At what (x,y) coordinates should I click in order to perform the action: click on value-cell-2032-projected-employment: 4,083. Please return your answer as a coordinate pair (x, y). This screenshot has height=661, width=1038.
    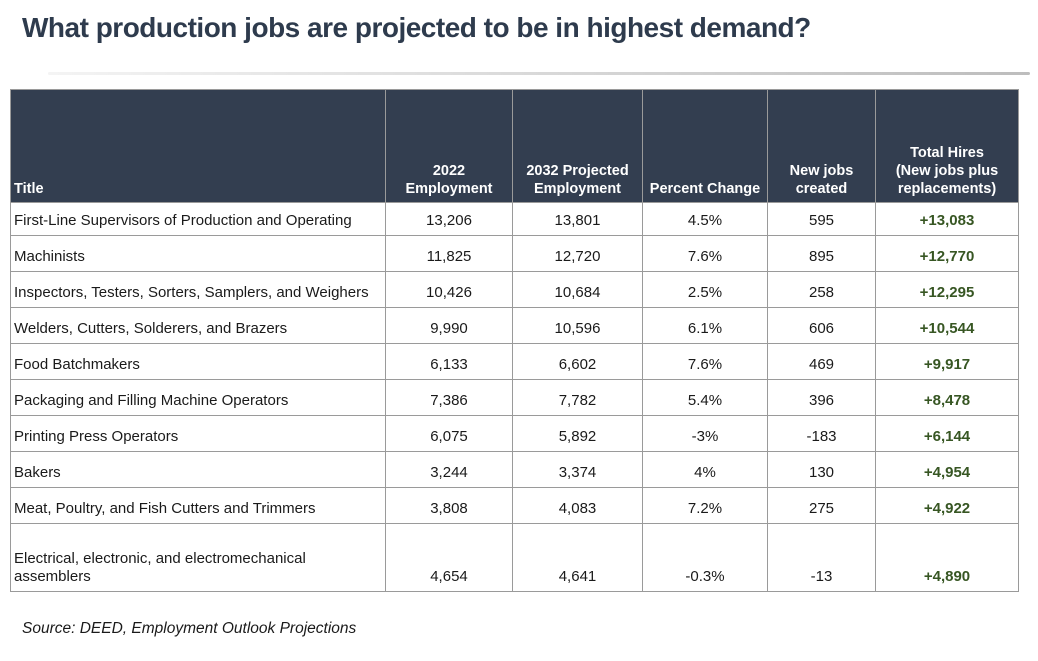
    Looking at the image, I should click on (577, 505).